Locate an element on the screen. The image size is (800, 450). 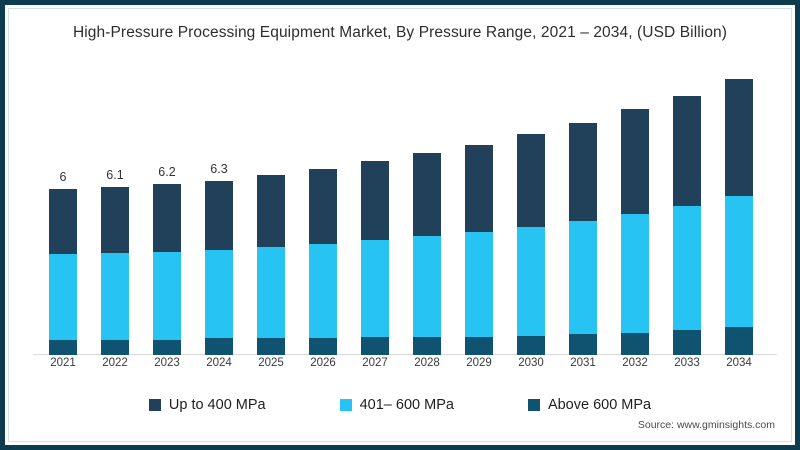
legend-item-3: Above 600 MPa is located at coordinates (589, 405).